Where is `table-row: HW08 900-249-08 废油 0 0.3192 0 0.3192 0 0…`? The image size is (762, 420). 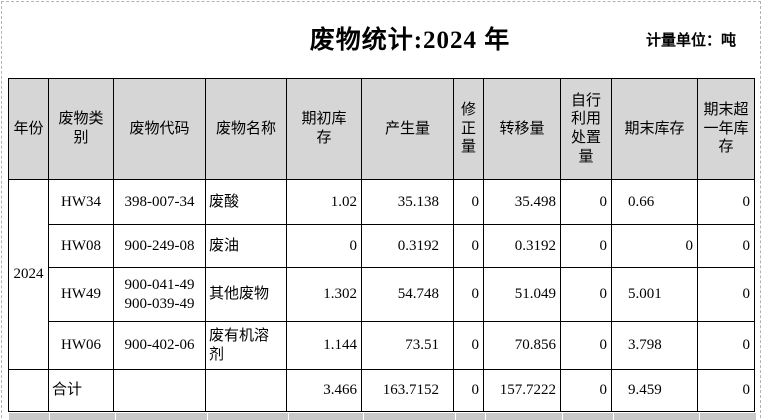 table-row: HW08 900-249-08 废油 0 0.3192 0 0.3192 0 0… is located at coordinates (382, 246).